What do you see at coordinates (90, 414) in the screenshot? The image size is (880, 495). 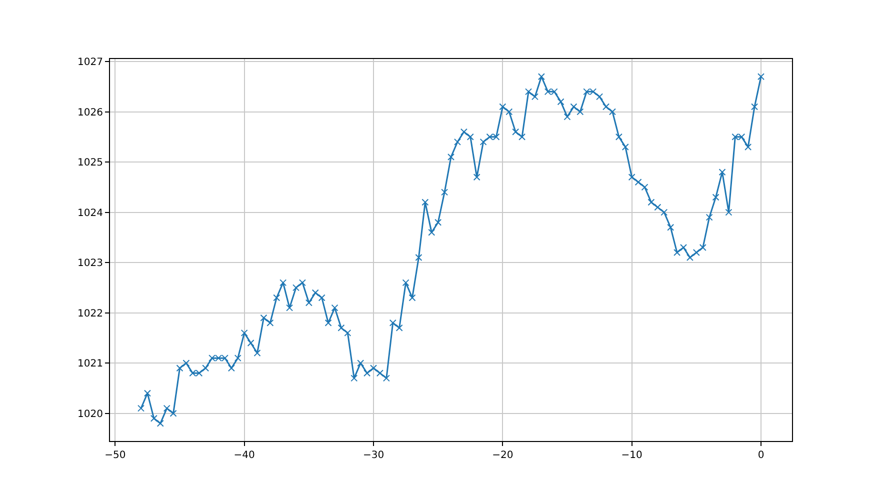 I see `y-tick-label: 1020` at bounding box center [90, 414].